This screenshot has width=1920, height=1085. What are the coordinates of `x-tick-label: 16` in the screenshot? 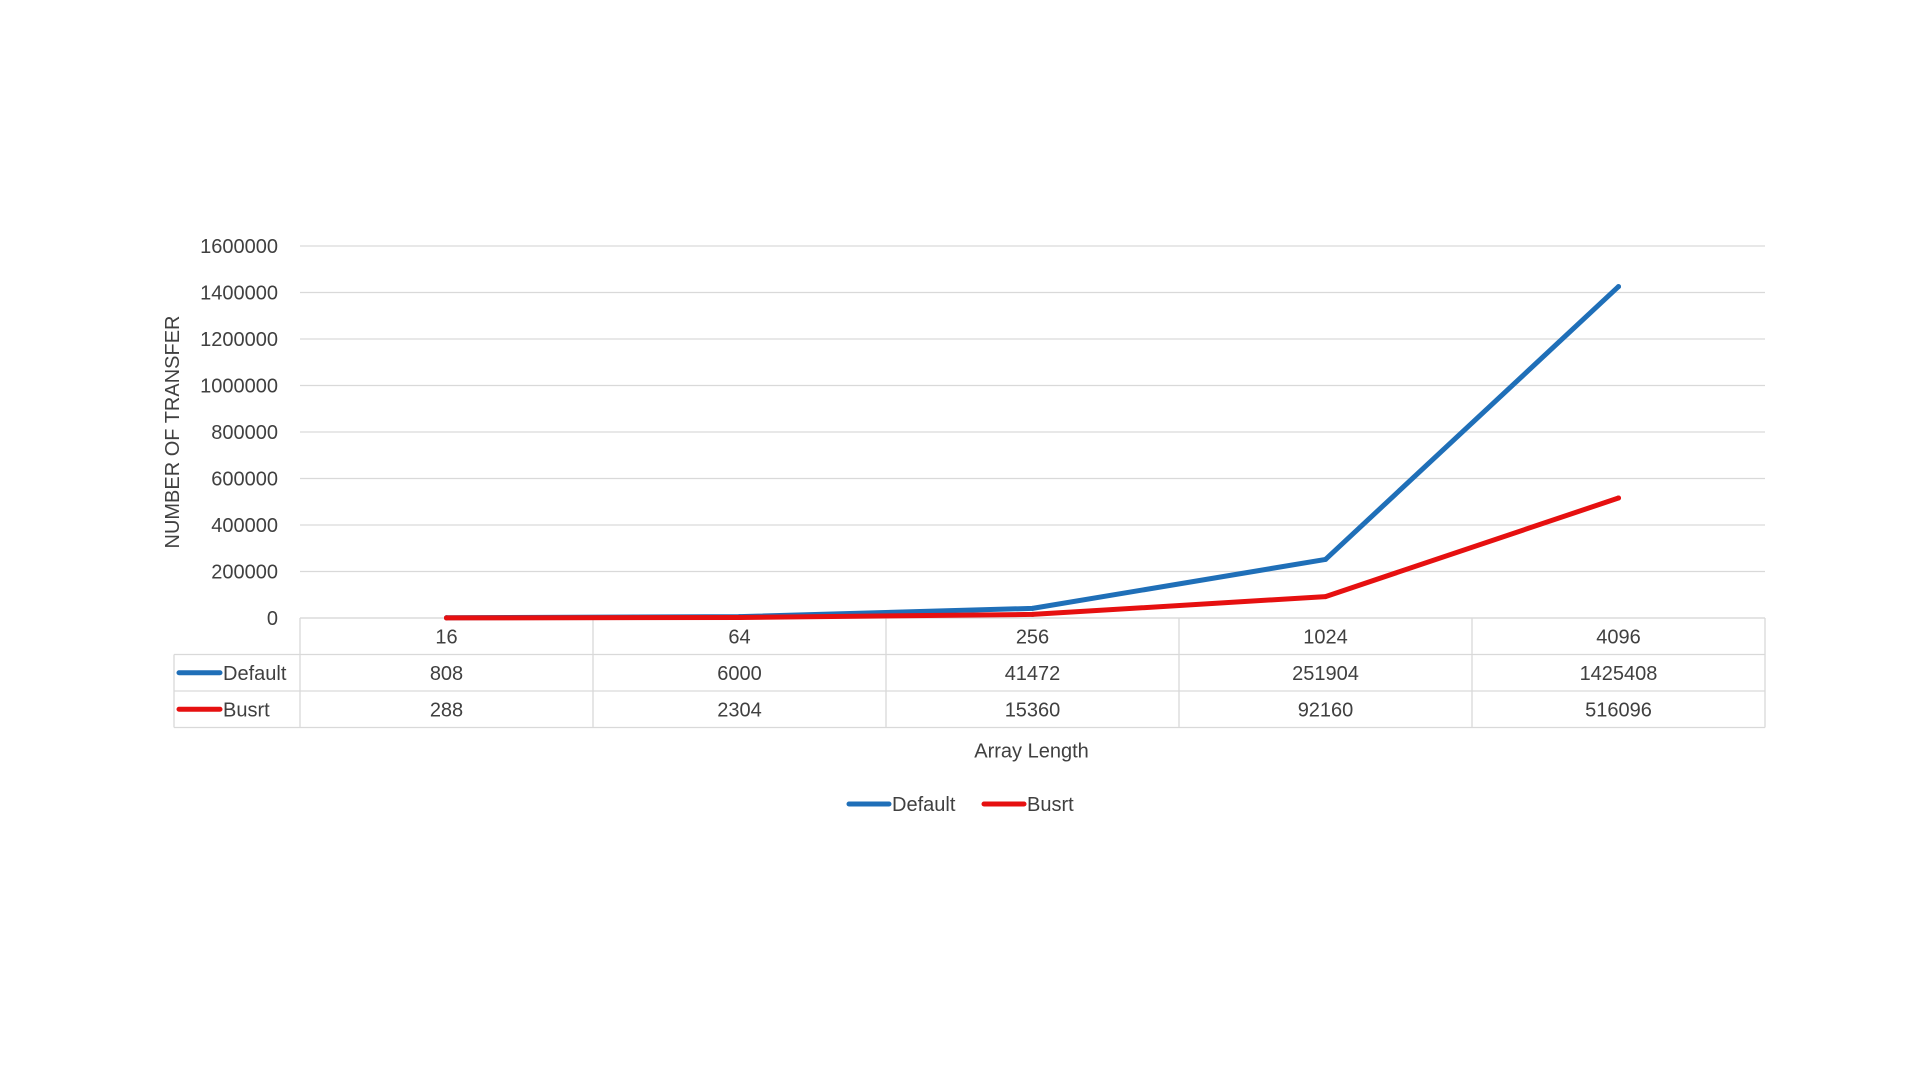 It's located at (446, 637).